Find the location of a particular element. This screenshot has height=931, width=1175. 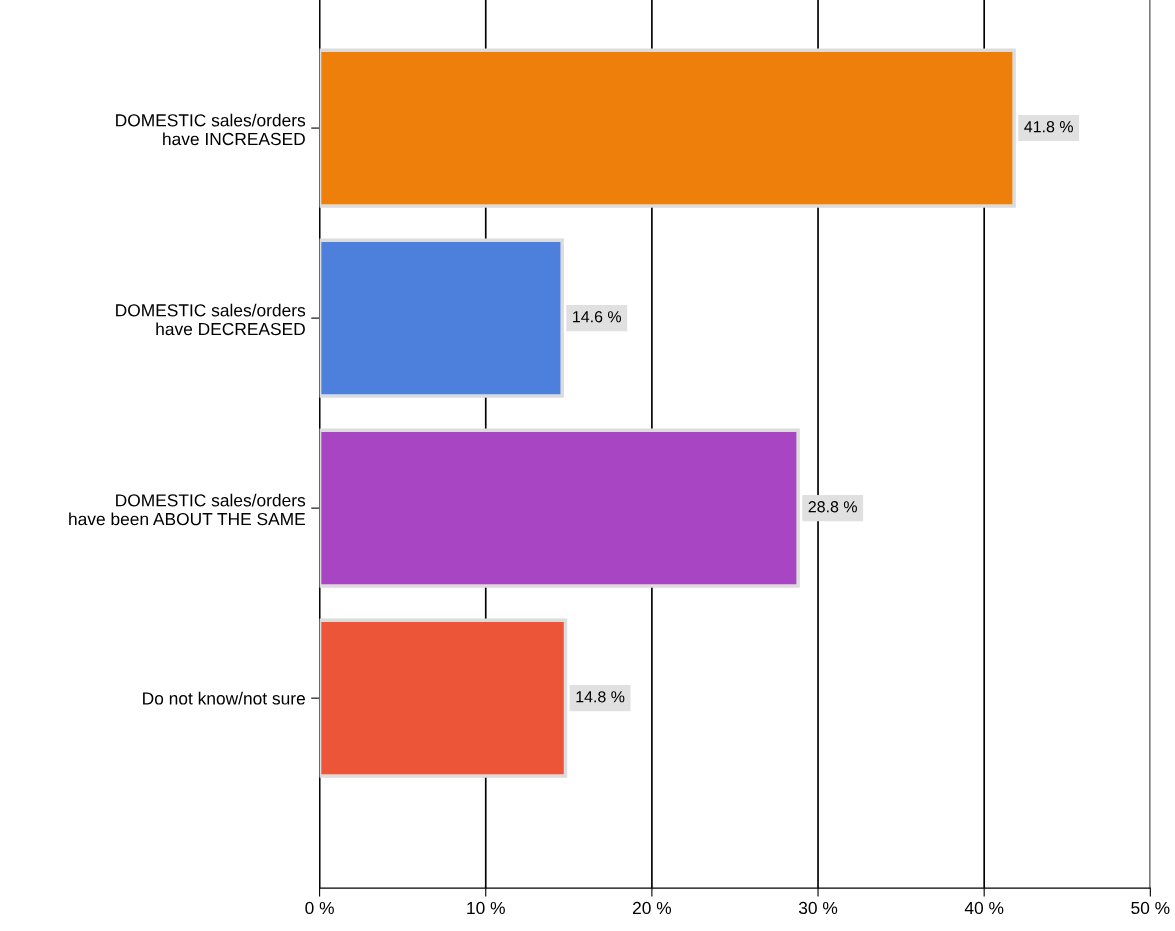

data-label: 14.8 % is located at coordinates (600, 697).